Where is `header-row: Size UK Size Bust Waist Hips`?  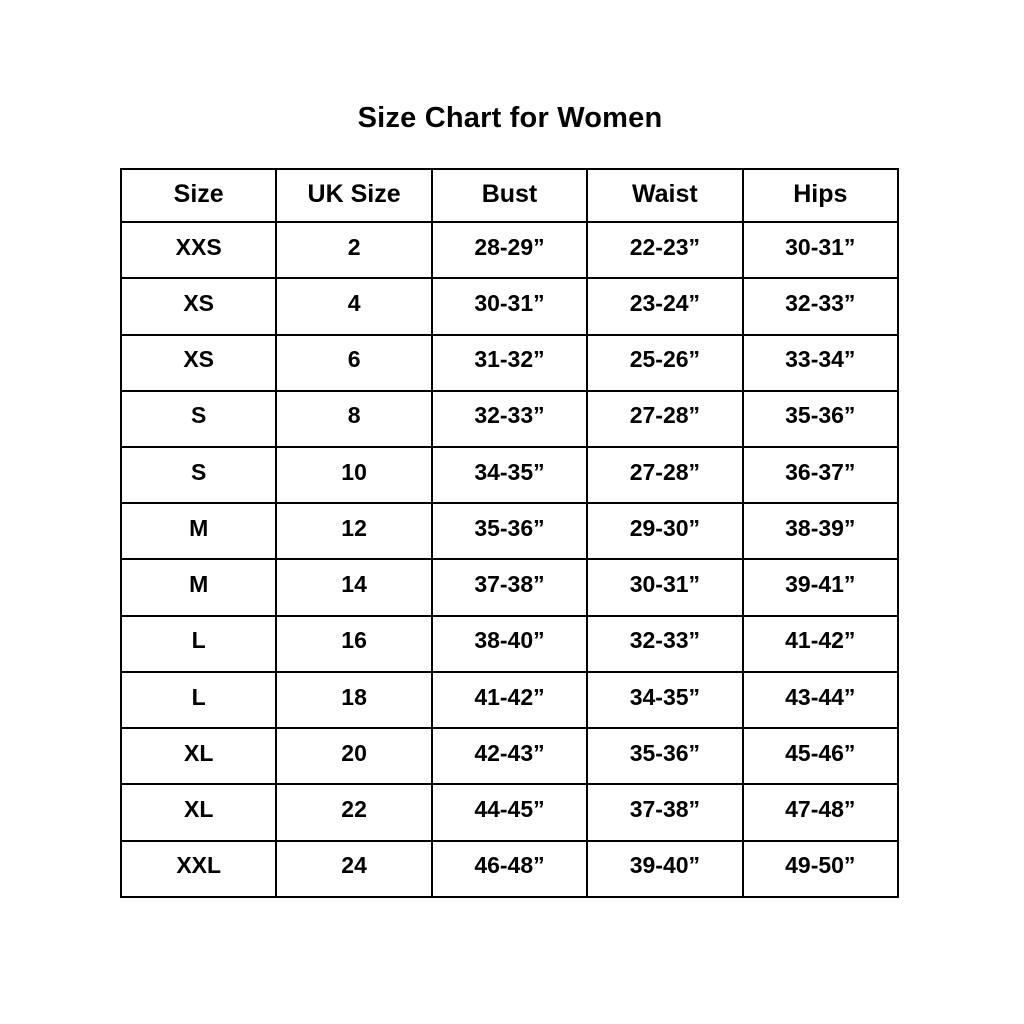 header-row: Size UK Size Bust Waist Hips is located at coordinates (509, 195).